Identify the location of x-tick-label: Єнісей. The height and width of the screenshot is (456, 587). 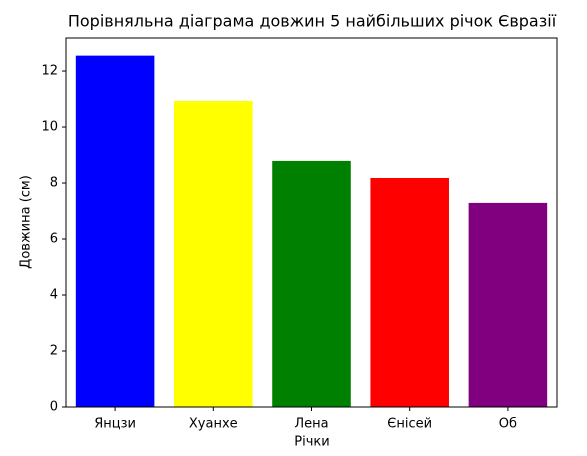
(409, 424).